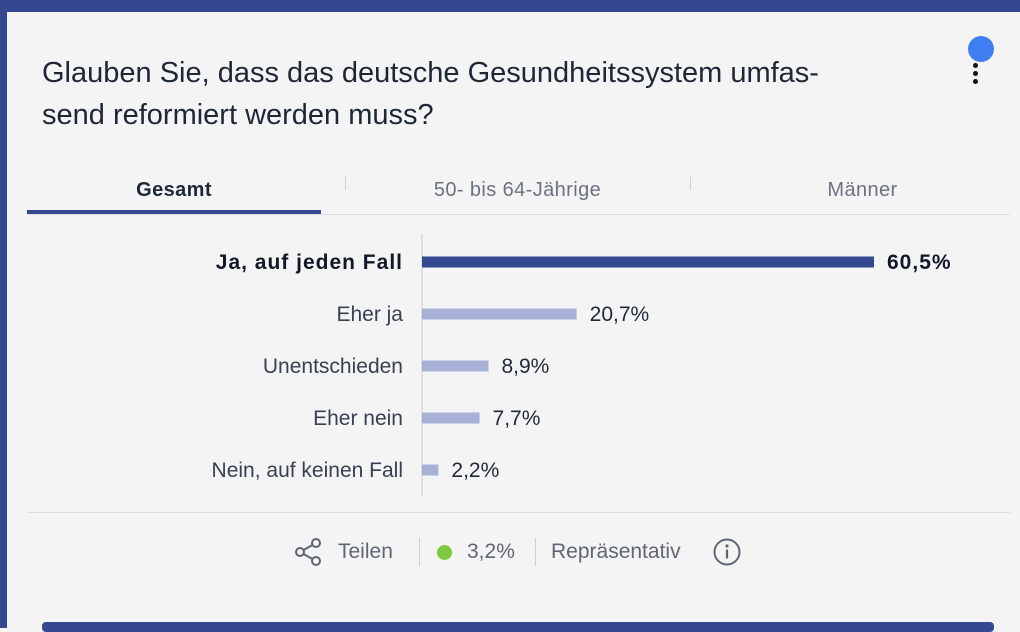 The width and height of the screenshot is (1020, 632). What do you see at coordinates (491, 551) in the screenshot?
I see `error-margin: 3,2%` at bounding box center [491, 551].